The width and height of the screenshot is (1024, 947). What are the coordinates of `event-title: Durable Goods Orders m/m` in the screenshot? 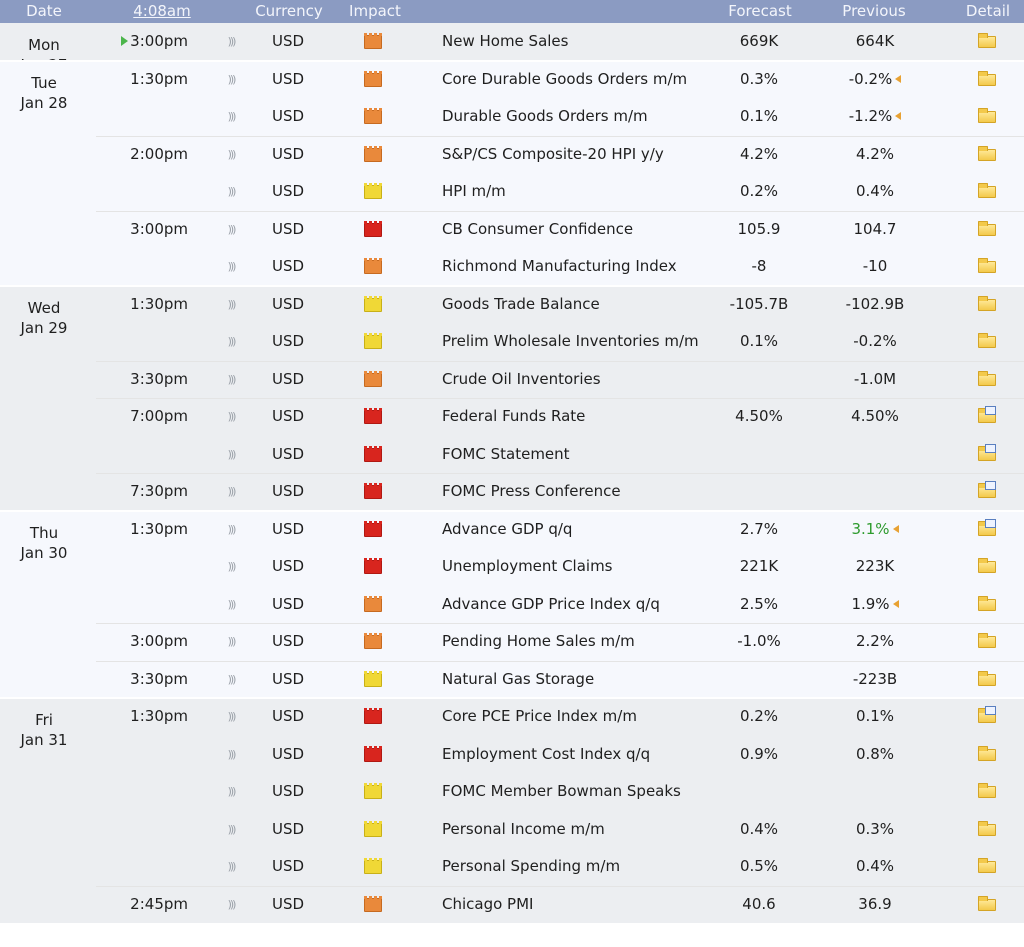 It's located at (545, 116).